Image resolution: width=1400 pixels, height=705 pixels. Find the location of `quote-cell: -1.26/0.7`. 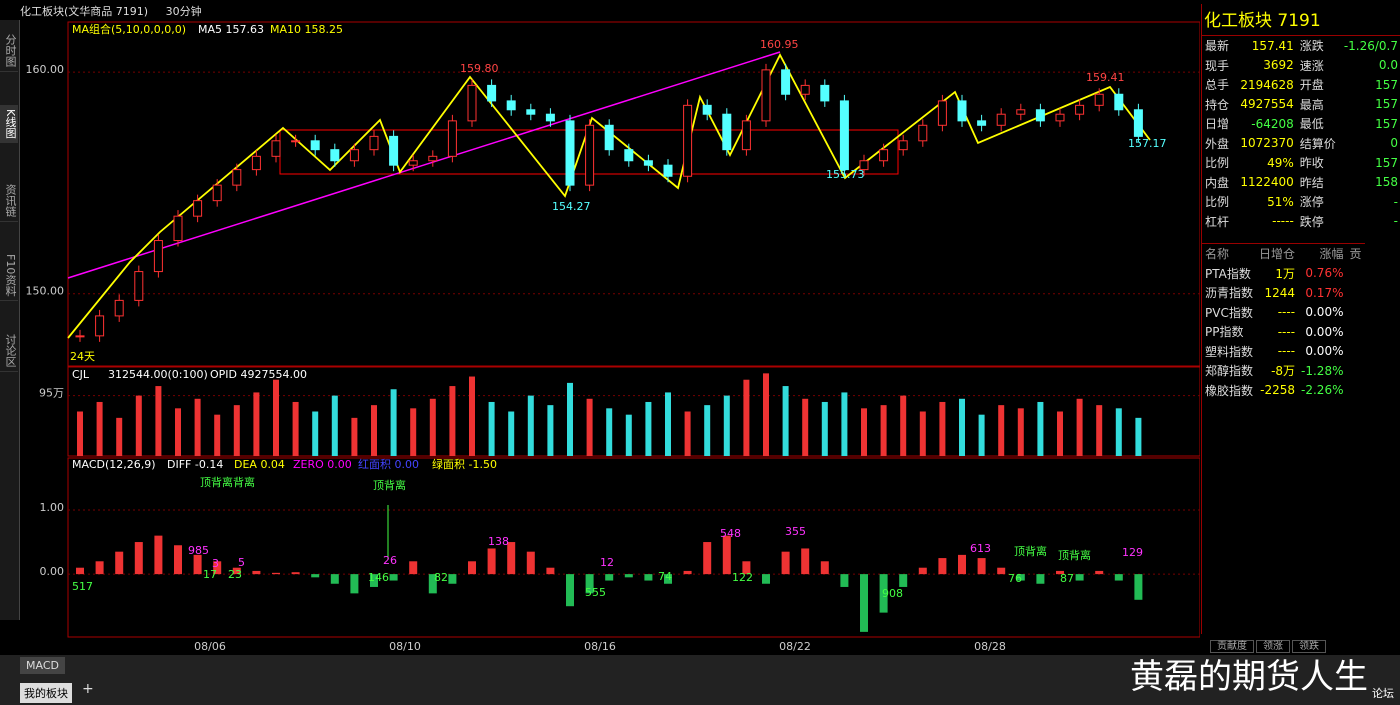

quote-cell: -1.26/0.7 is located at coordinates (1370, 45).